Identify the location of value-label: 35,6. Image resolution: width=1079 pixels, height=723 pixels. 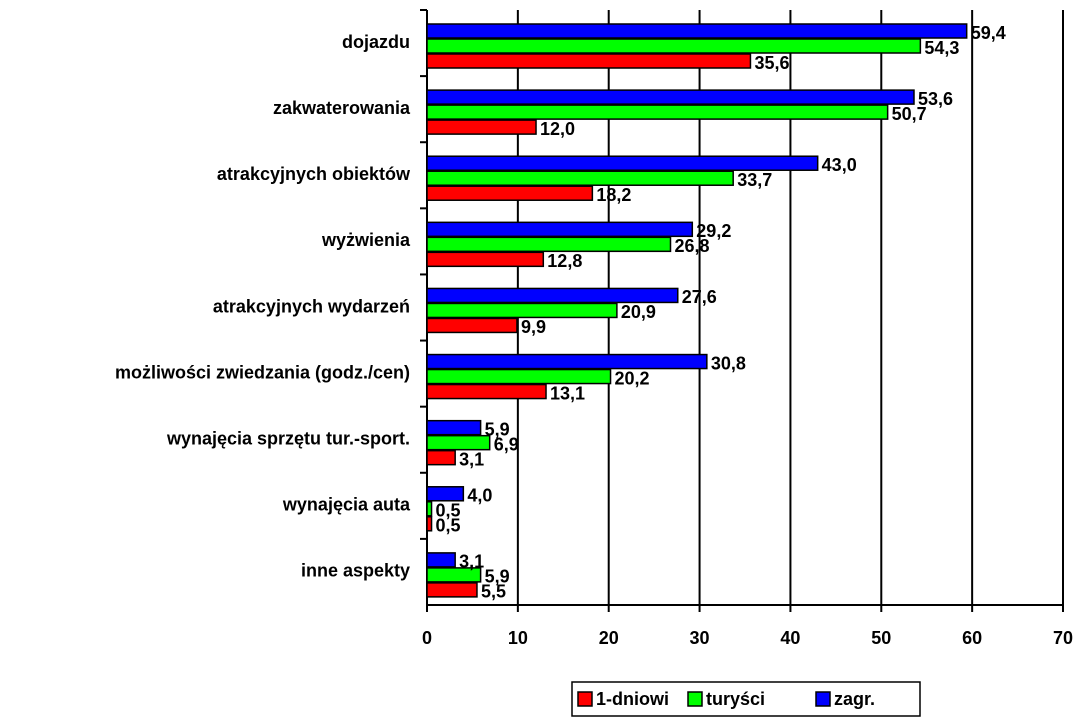
(771, 63).